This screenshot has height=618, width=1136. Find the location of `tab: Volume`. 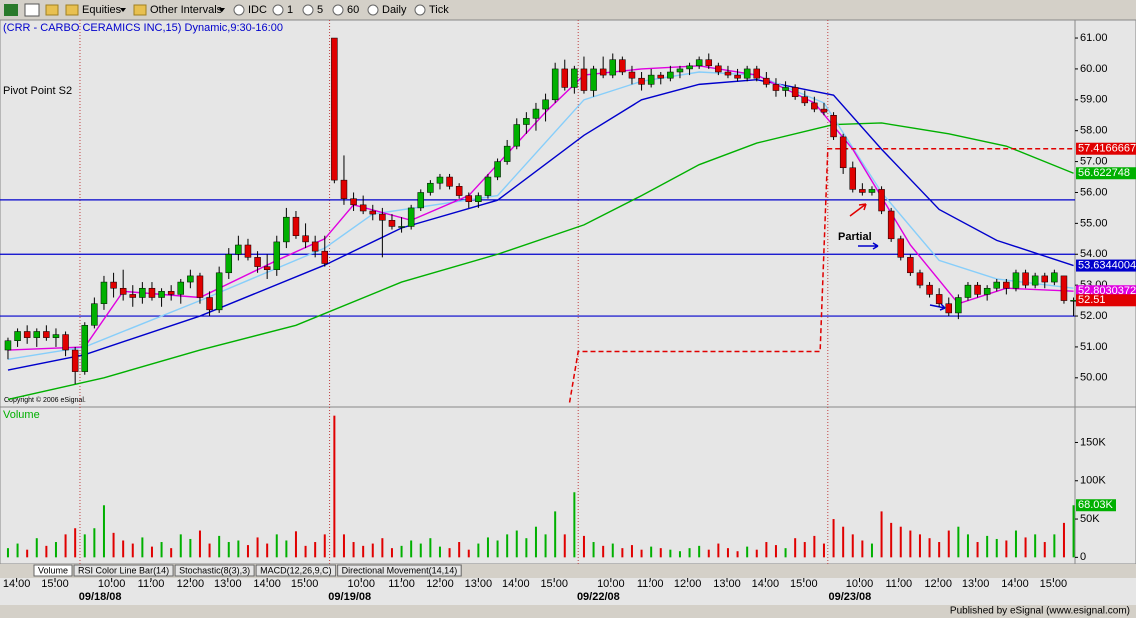

tab: Volume is located at coordinates (53, 570).